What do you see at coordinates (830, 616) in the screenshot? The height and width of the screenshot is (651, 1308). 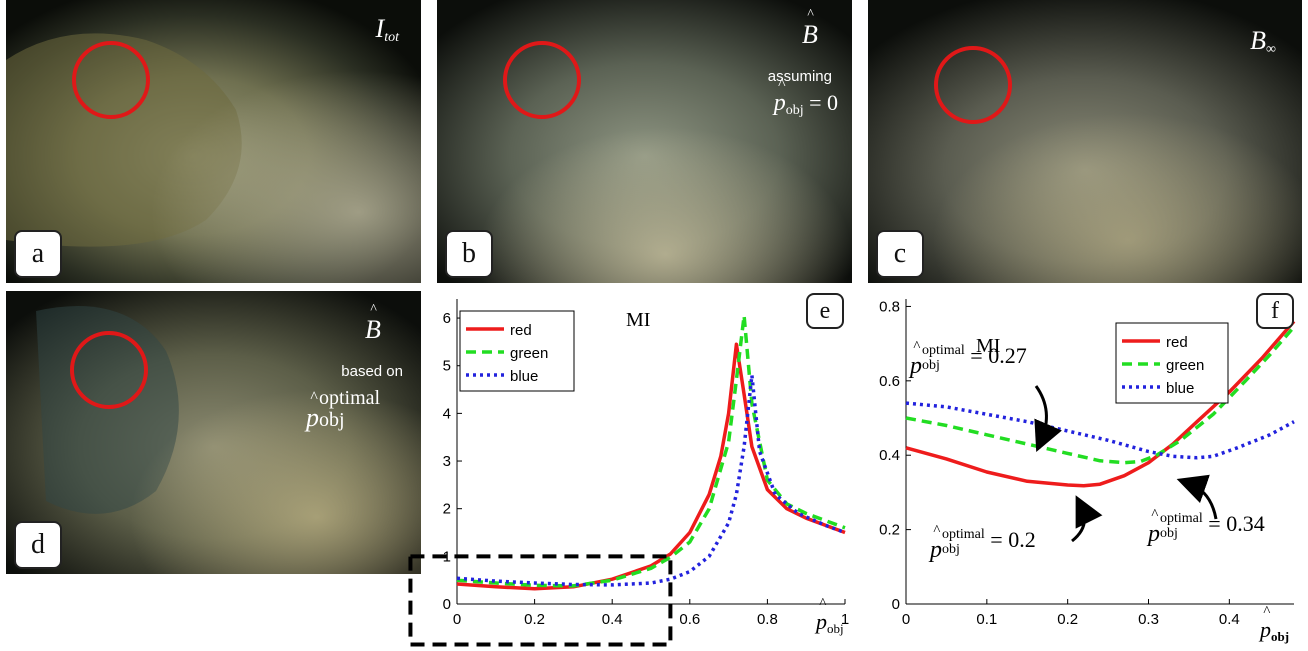 I see `panel-e-xlabel: ^ pobj` at bounding box center [830, 616].